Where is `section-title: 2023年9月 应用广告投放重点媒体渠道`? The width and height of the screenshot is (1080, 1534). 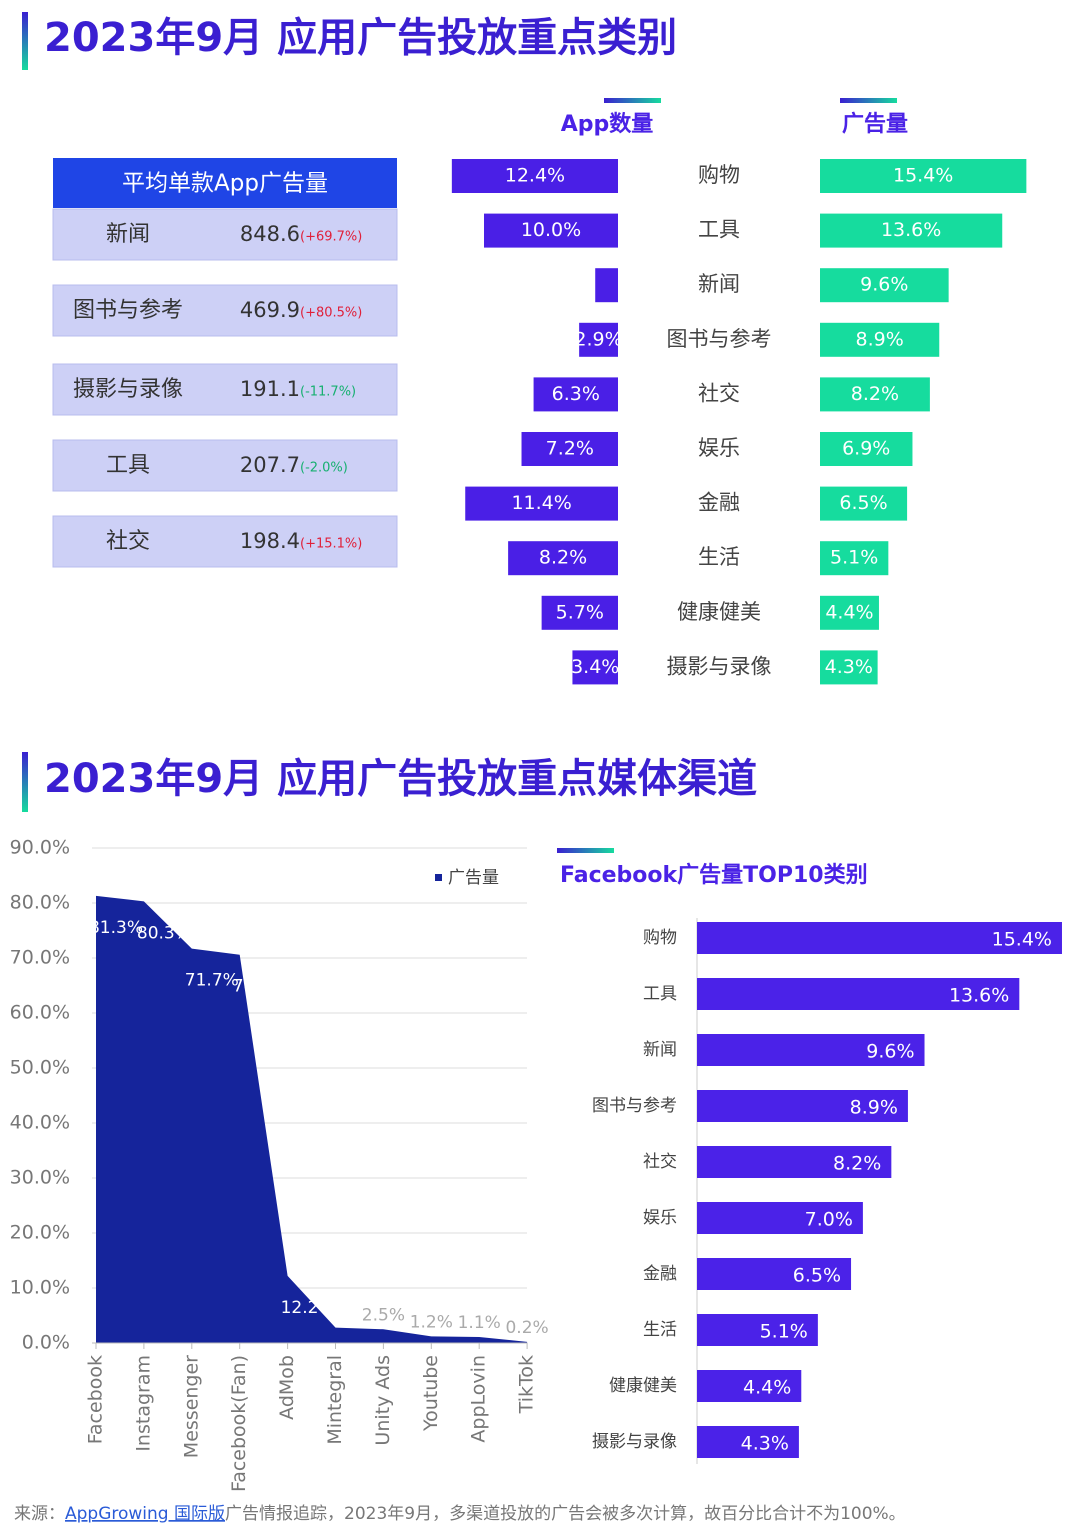
section-title: 2023年9月 应用广告投放重点媒体渠道 is located at coordinates (400, 779).